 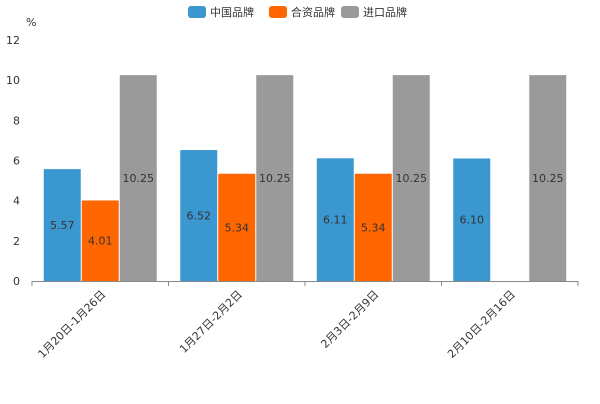 I want to click on legend-label: 合资品牌, so click(x=313, y=12).